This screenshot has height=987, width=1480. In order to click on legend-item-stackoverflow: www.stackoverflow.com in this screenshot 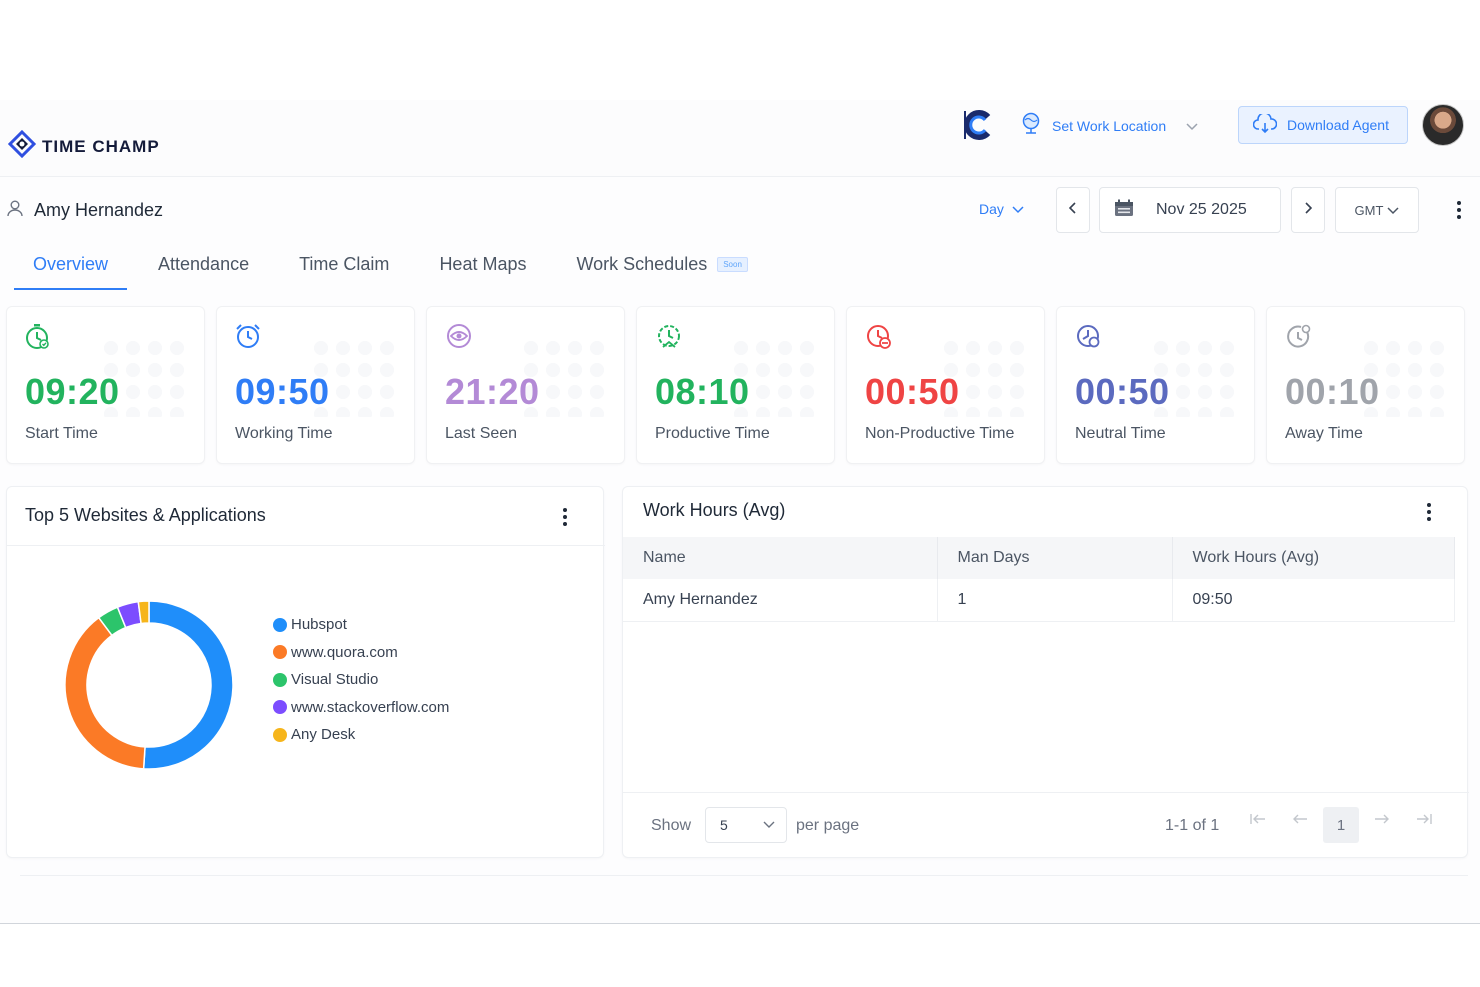, I will do `click(361, 708)`.